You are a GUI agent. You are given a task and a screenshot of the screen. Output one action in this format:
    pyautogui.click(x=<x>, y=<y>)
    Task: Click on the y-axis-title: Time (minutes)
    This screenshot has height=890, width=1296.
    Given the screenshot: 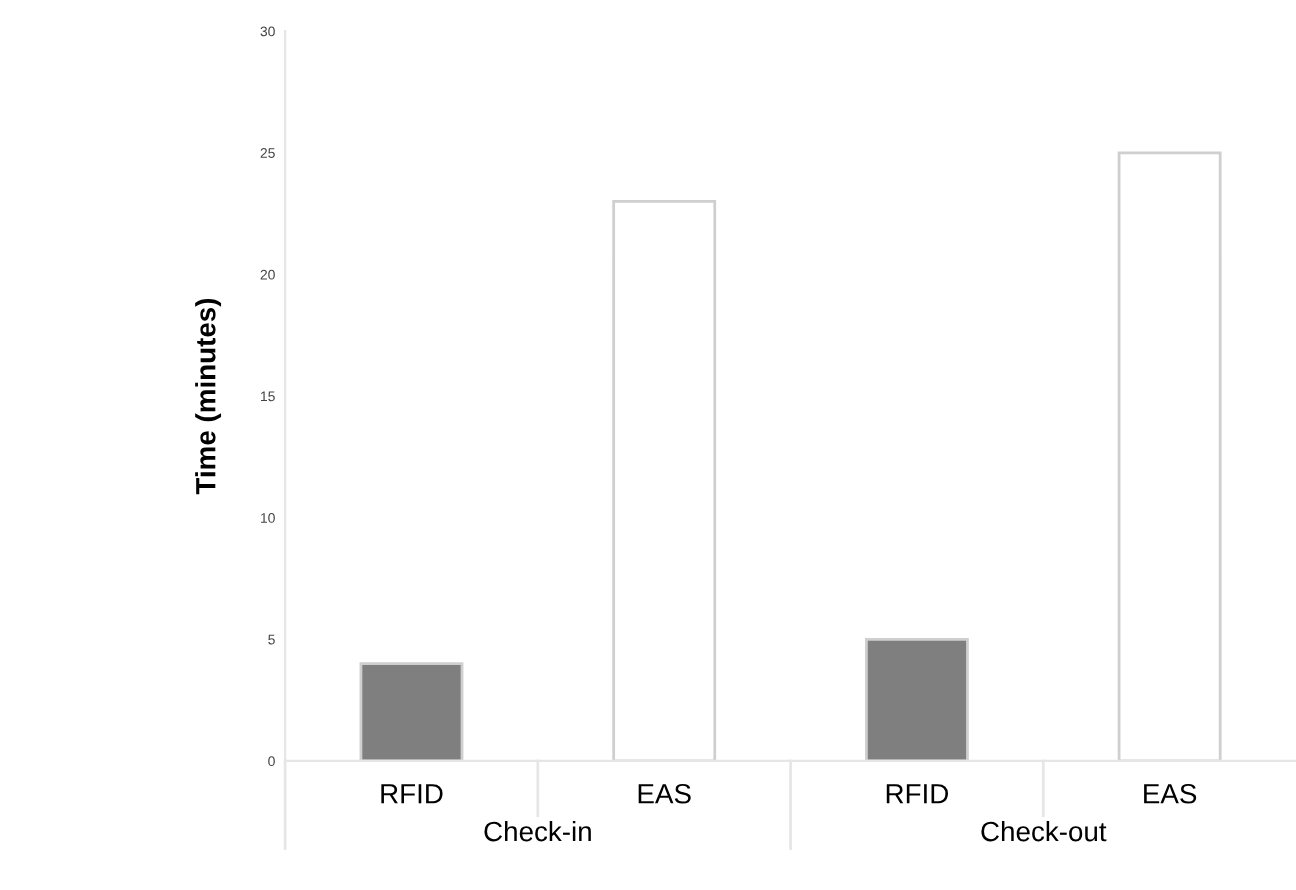 What is the action you would take?
    pyautogui.click(x=208, y=396)
    